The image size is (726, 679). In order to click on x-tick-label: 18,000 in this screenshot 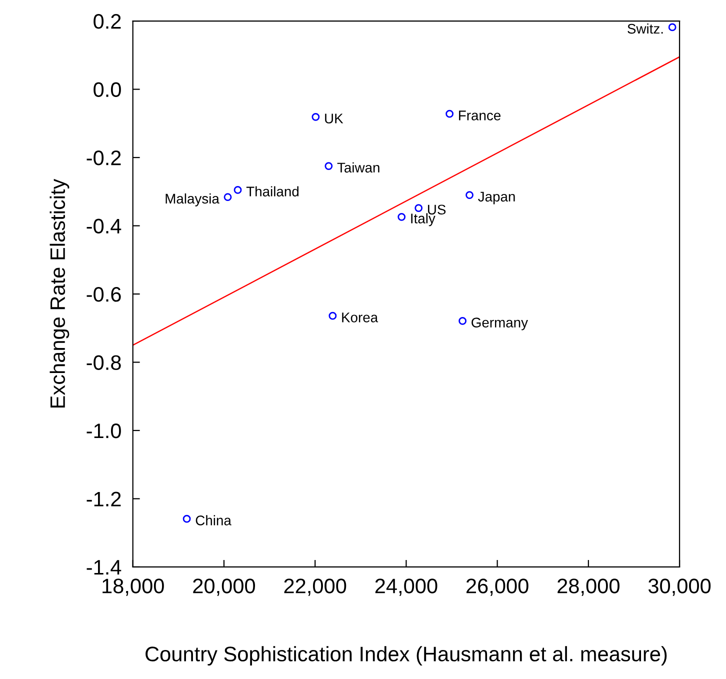, I will do `click(133, 587)`.